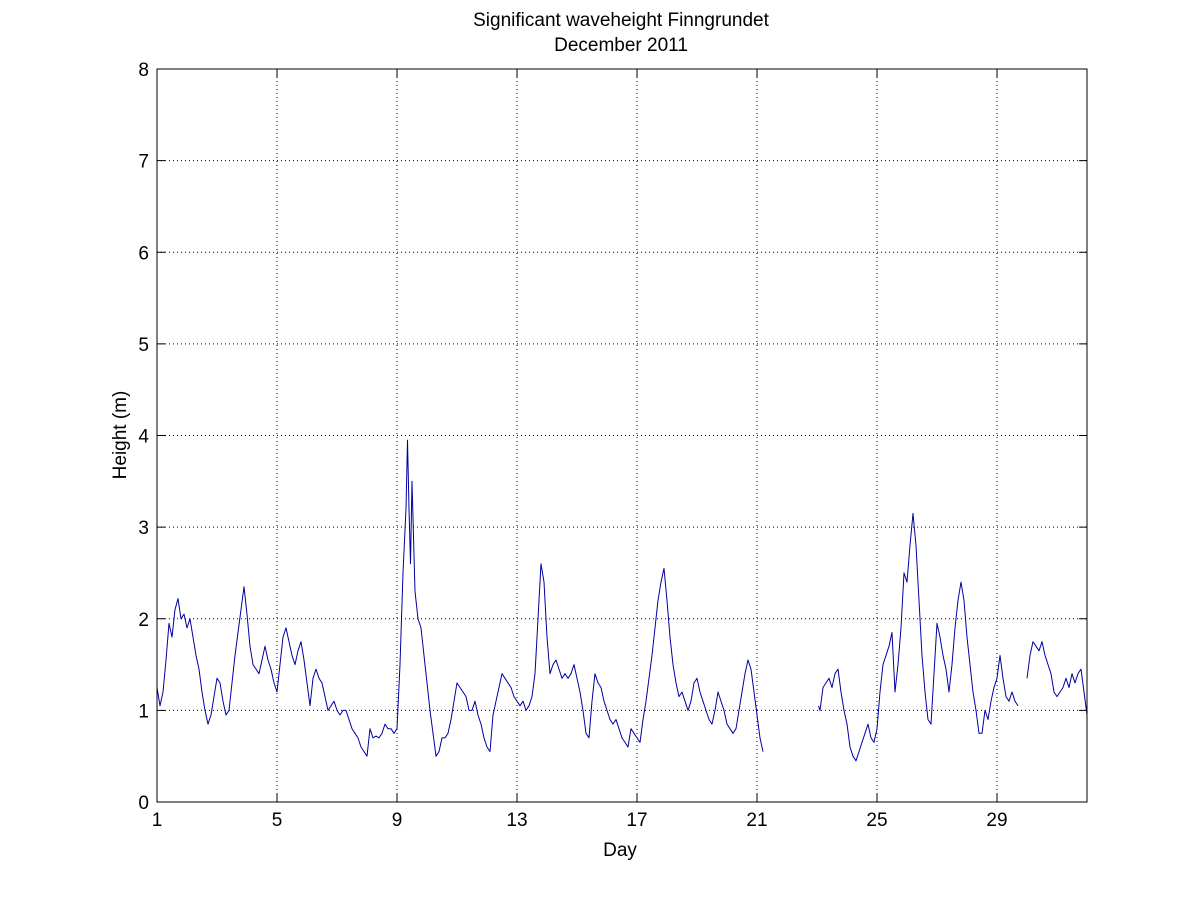 Image resolution: width=1201 pixels, height=901 pixels. What do you see at coordinates (143, 345) in the screenshot?
I see `y-tick-label: 5` at bounding box center [143, 345].